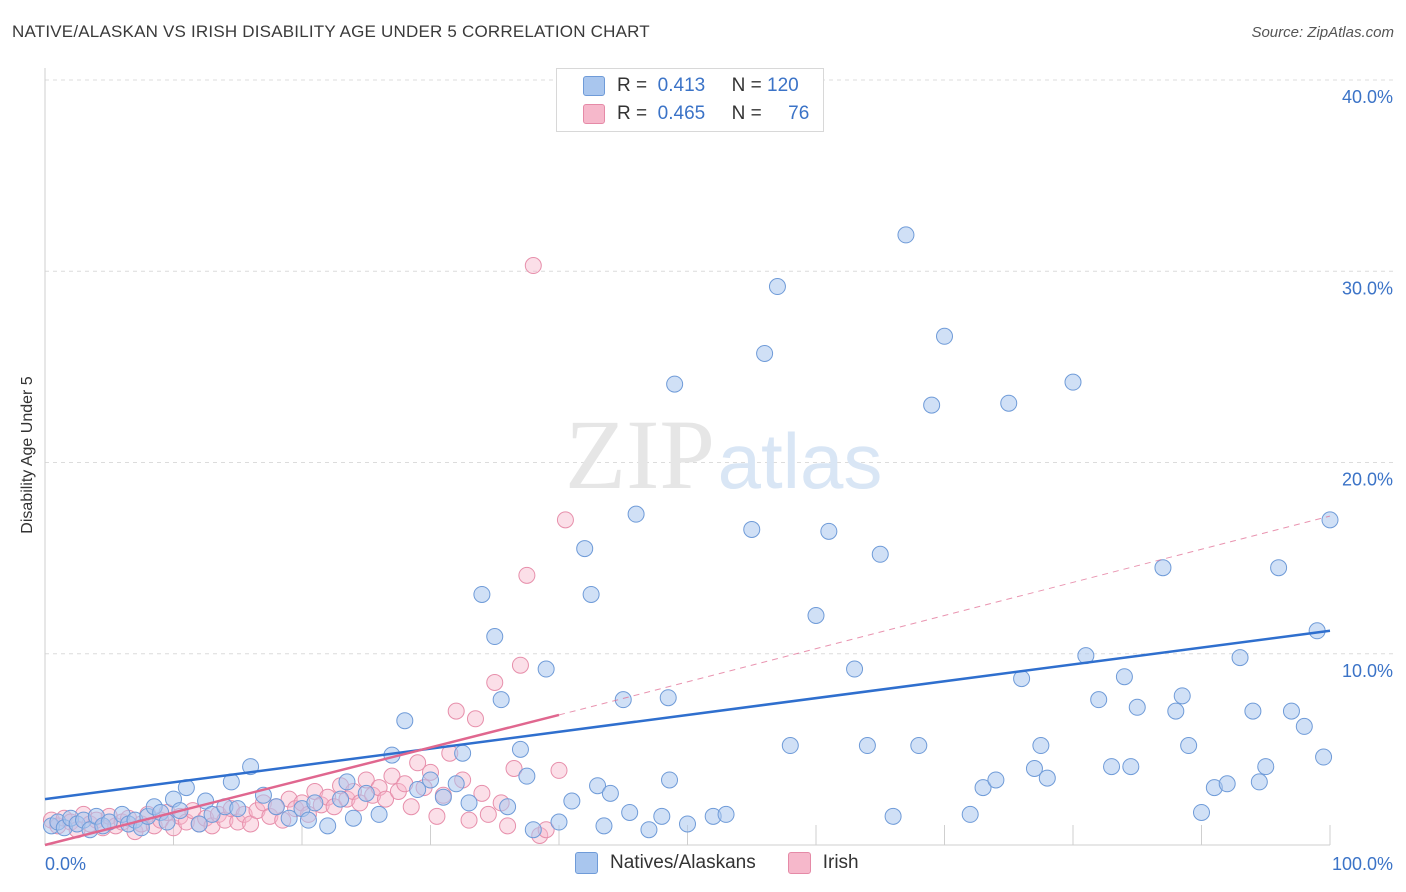 The width and height of the screenshot is (1406, 892). What do you see at coordinates (586, 863) in the screenshot?
I see `legend-swatch-natives` at bounding box center [586, 863].